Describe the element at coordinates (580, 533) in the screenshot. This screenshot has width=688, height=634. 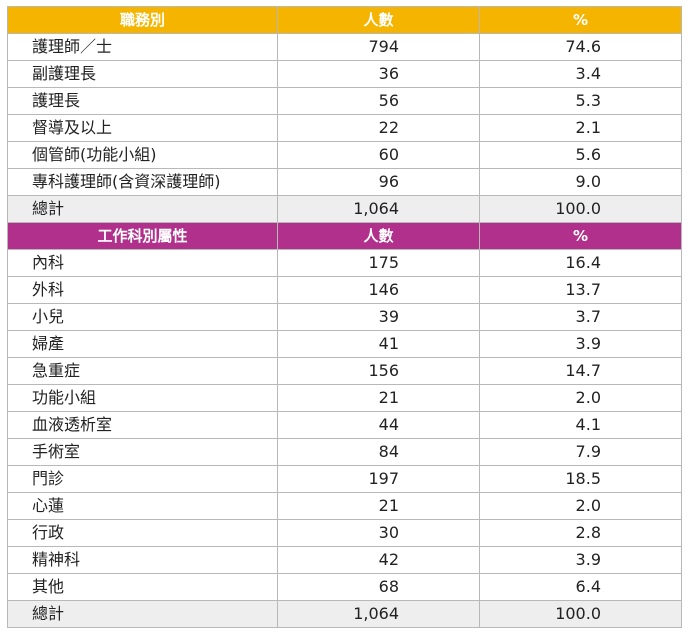
I see `row-percent: 2.8` at that location.